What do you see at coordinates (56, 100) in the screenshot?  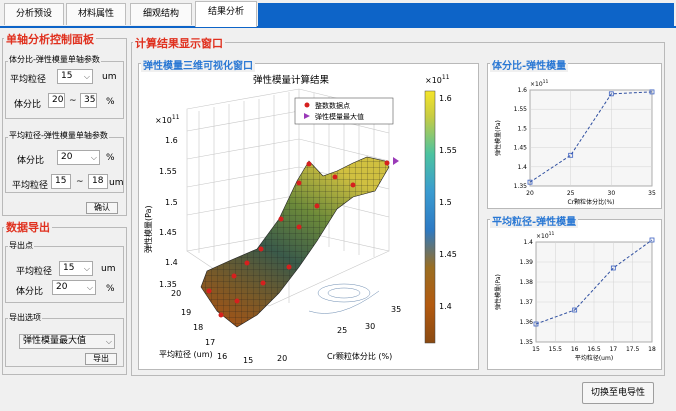 I see `vf-min-input: 20` at bounding box center [56, 100].